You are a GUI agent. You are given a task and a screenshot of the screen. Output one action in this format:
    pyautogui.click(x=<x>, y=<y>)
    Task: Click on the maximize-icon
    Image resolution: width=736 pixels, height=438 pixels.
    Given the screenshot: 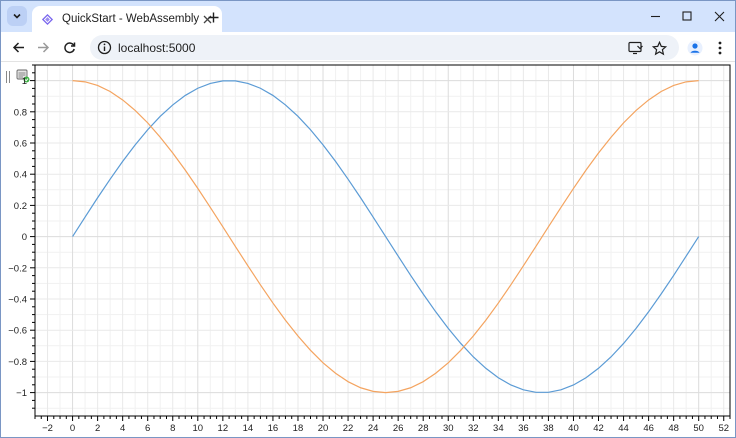 What is the action you would take?
    pyautogui.click(x=687, y=16)
    